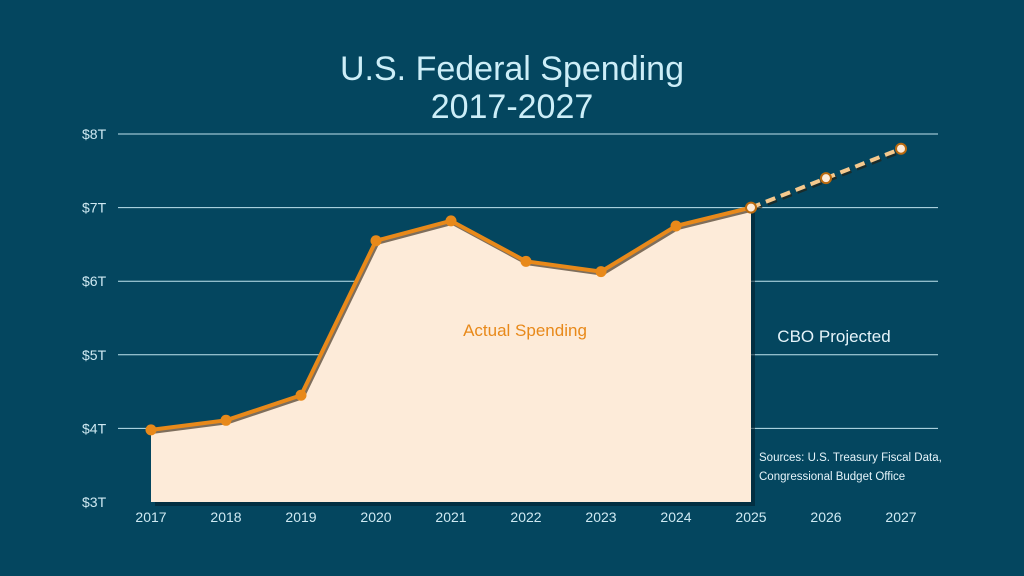 The height and width of the screenshot is (576, 1024). I want to click on y-tick-label: $7T, so click(94, 208).